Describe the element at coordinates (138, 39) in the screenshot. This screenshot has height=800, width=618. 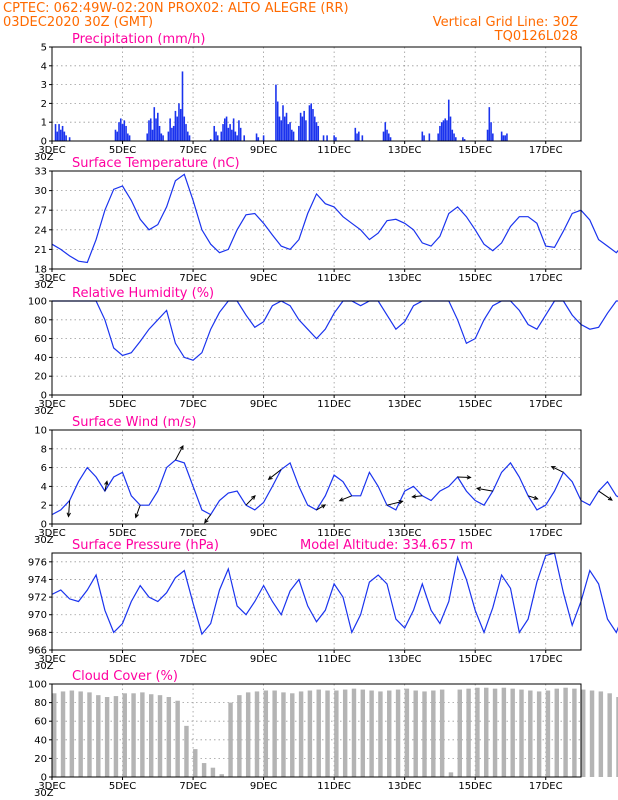
I see `panel-title: Precipitation (mm/h)` at that location.